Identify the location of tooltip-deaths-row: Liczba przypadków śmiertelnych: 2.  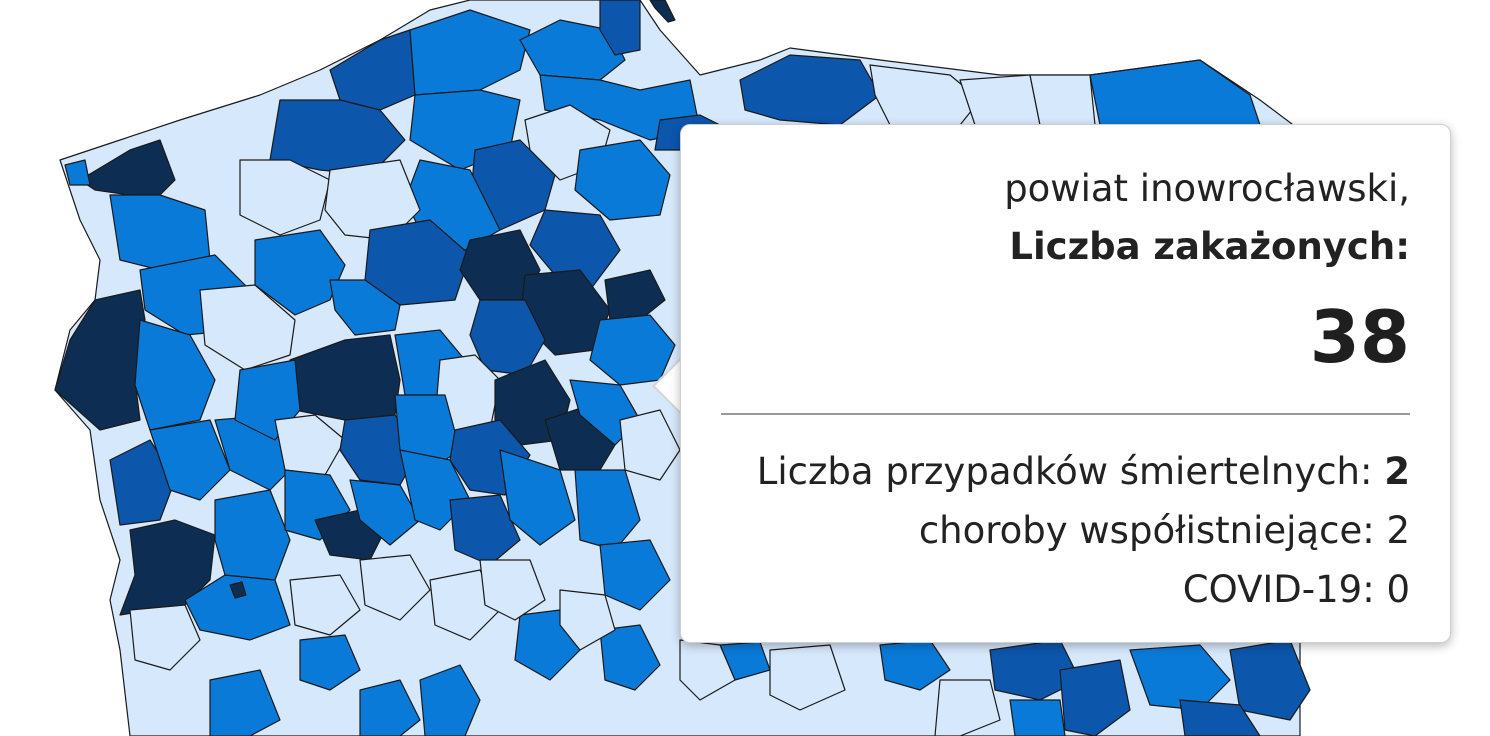
(1083, 472).